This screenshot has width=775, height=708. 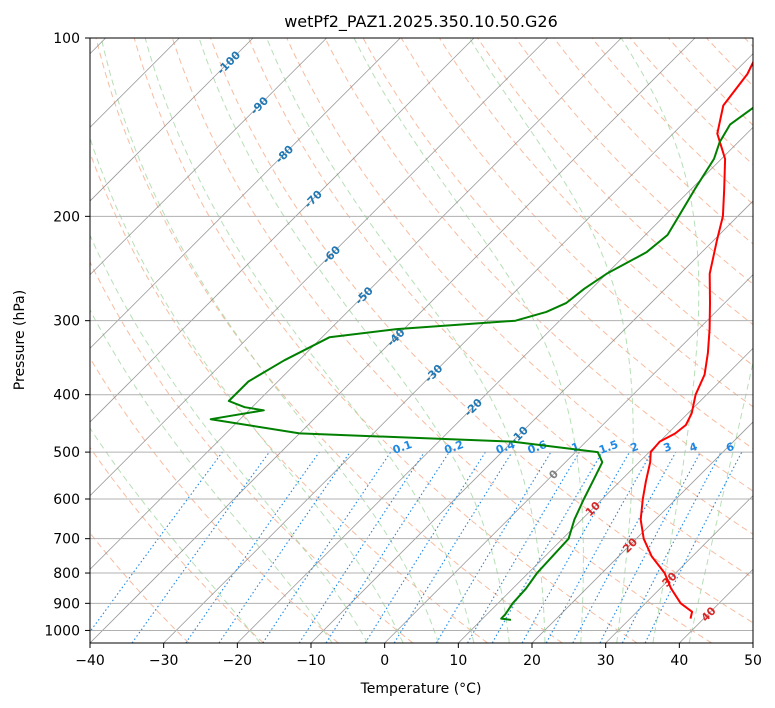 I want to click on x-tick-label: −30, so click(x=164, y=661).